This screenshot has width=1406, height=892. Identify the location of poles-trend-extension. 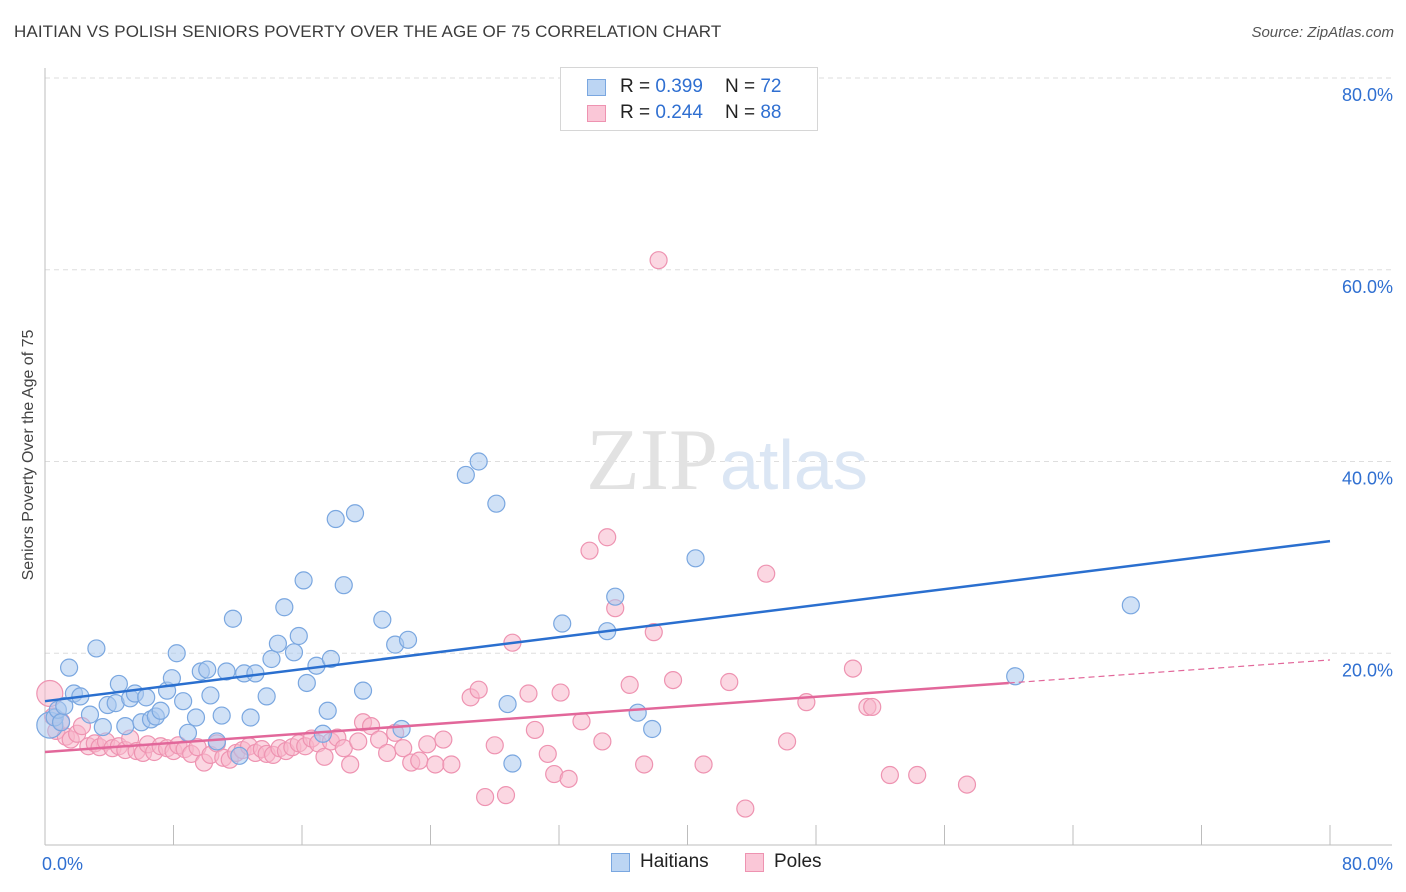
(1169, 671).